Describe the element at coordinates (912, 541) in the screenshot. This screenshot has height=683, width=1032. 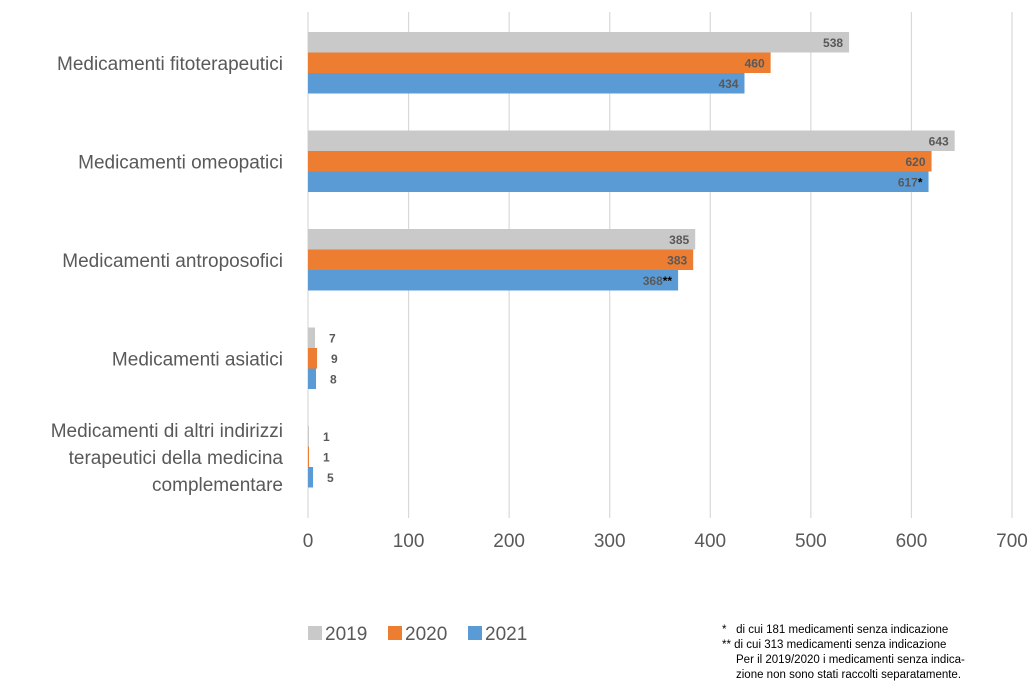
I see `x-tick-label: 600` at that location.